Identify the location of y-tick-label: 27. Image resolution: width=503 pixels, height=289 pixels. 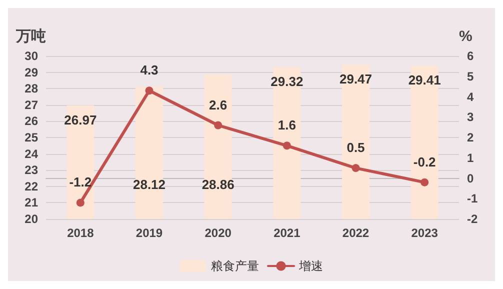
(31, 105).